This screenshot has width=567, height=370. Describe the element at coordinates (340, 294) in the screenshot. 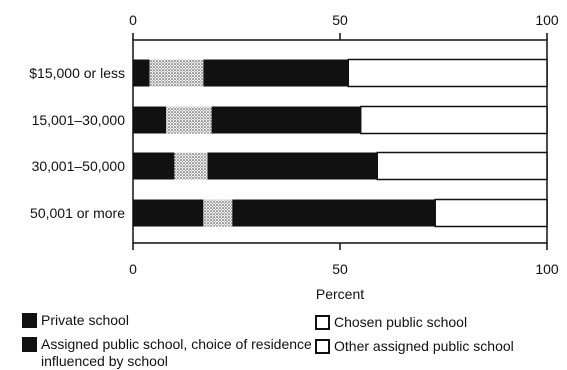

I see `x-axis-label: Percent` at that location.